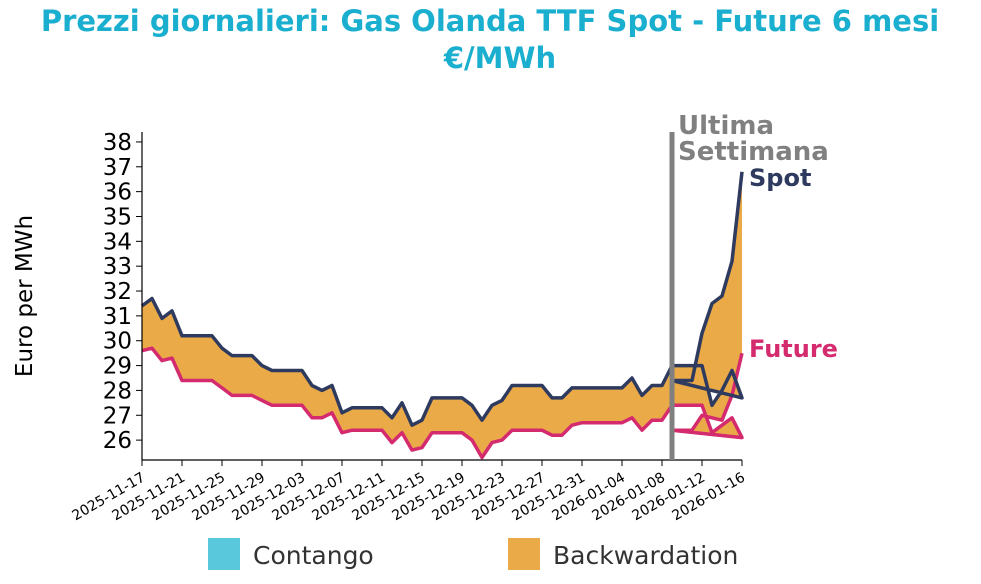  What do you see at coordinates (25, 296) in the screenshot?
I see `y-axis-label: Euro per MWh` at bounding box center [25, 296].